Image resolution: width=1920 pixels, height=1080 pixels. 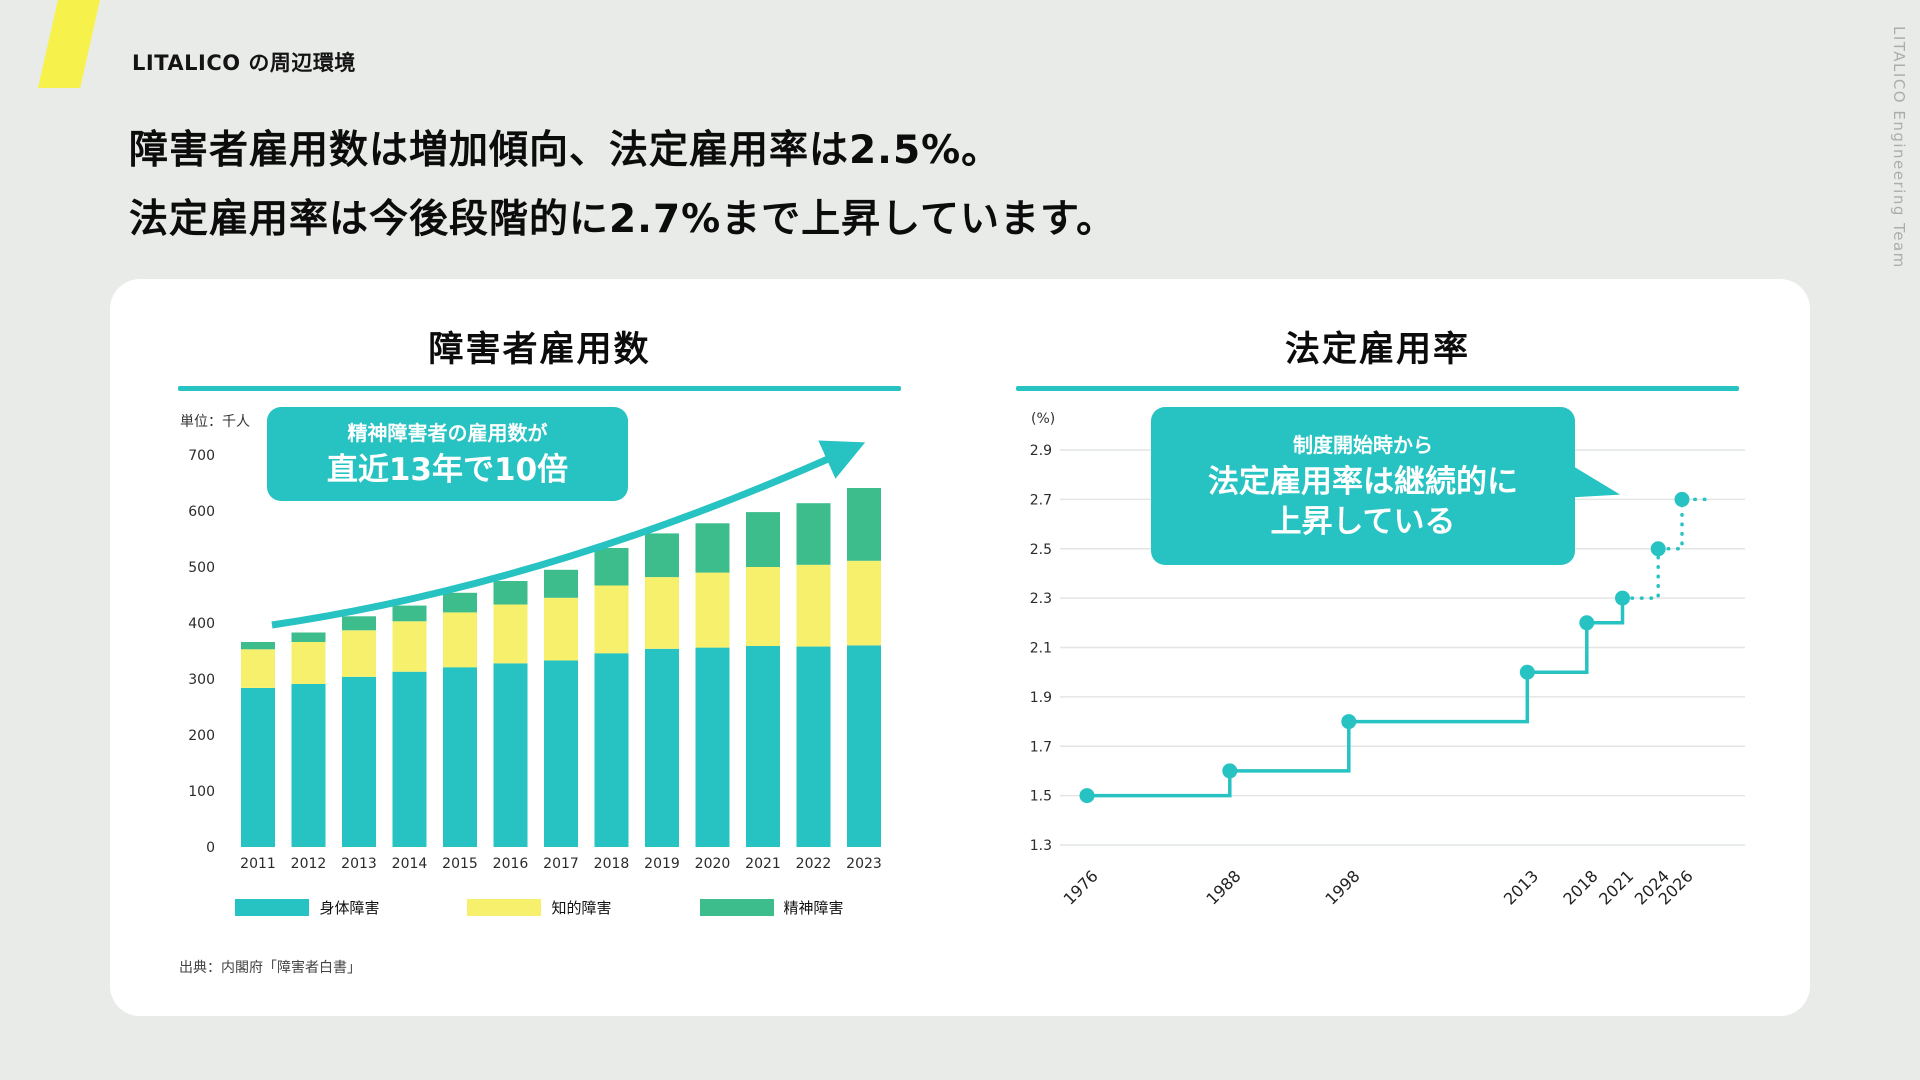 I want to click on y-tick-label: 2.9, so click(x=1041, y=451).